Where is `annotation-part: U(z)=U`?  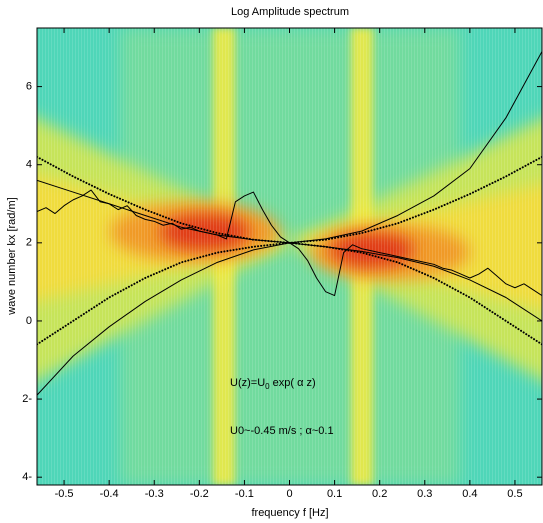
annotation-part: U(z)=U is located at coordinates (247, 383).